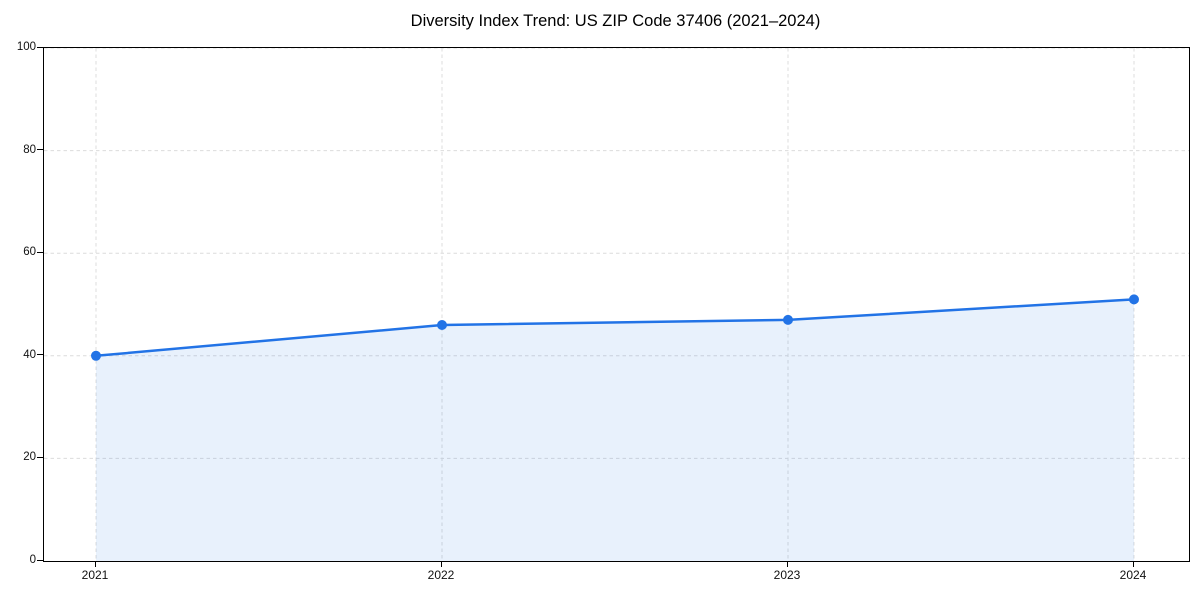  Describe the element at coordinates (441, 575) in the screenshot. I see `x-tick-label: 2022` at that location.